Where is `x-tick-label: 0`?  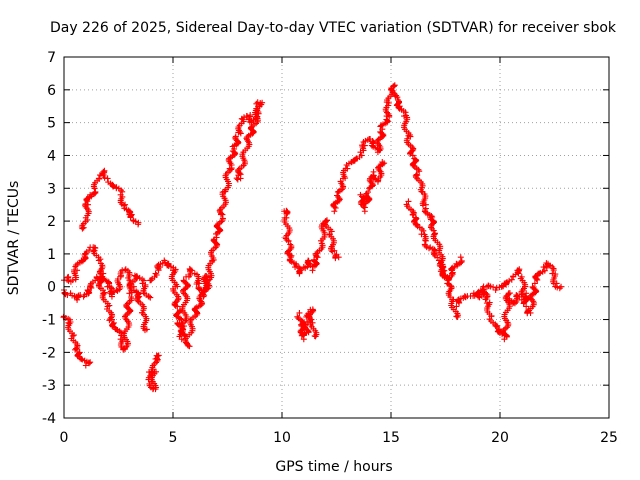
x-tick-label: 0 is located at coordinates (64, 438).